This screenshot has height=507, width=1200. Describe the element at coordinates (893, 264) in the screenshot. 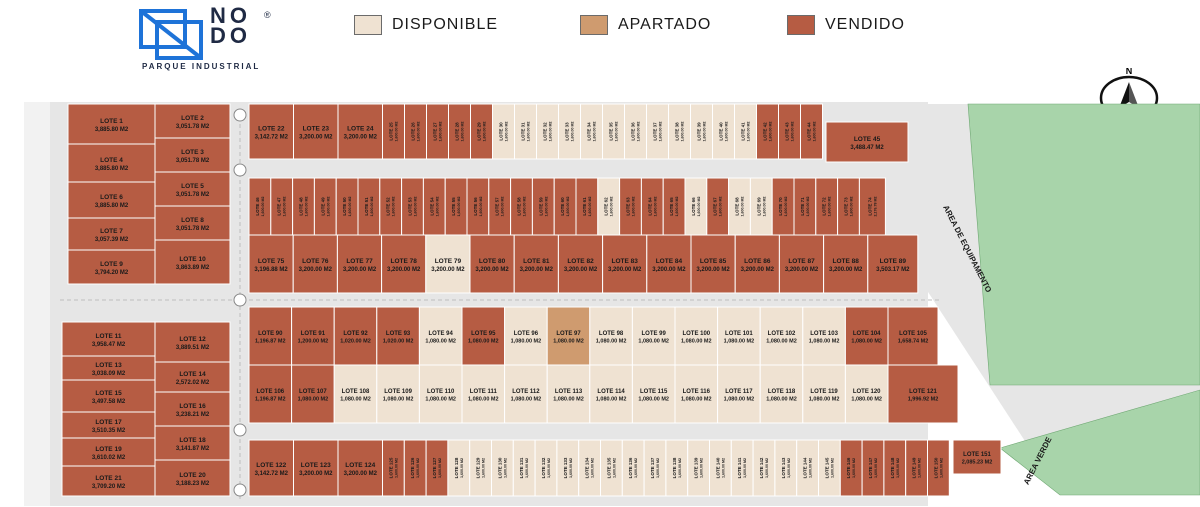

I see `lot-lote-89: LOTE 89 3,503.17 M2` at that location.